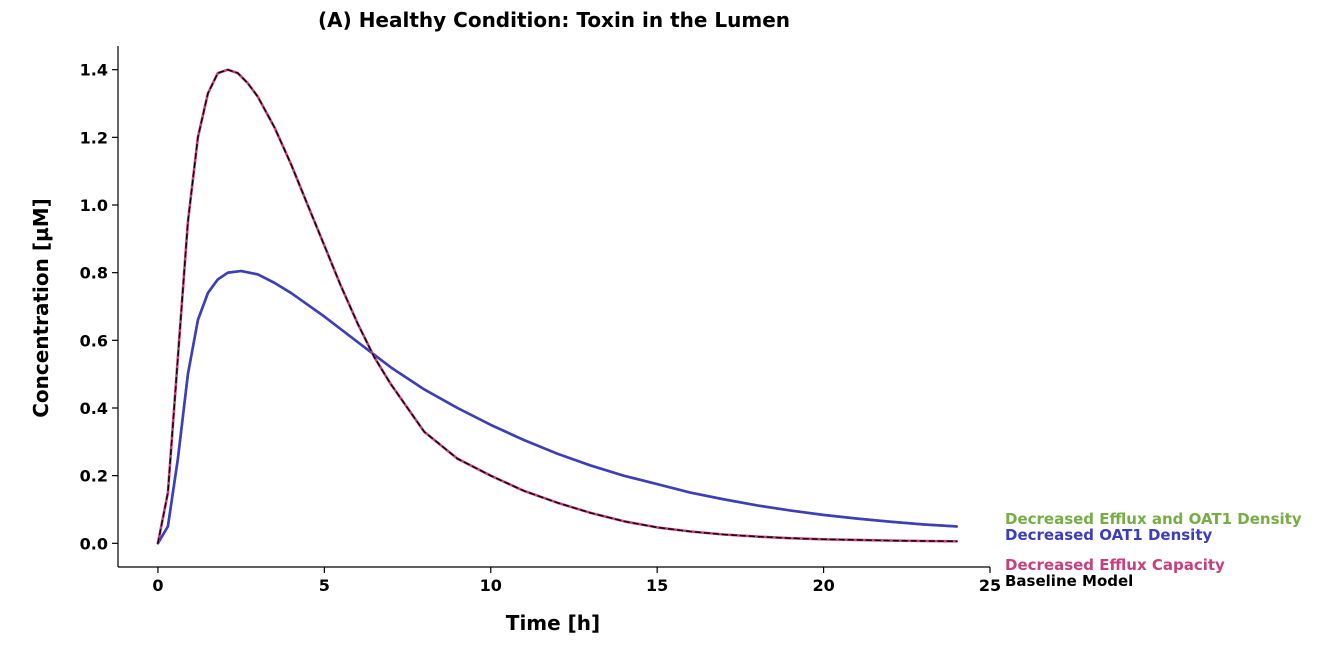 This screenshot has width=1335, height=648. Describe the element at coordinates (94, 70) in the screenshot. I see `y-tick-label: 1.4` at that location.